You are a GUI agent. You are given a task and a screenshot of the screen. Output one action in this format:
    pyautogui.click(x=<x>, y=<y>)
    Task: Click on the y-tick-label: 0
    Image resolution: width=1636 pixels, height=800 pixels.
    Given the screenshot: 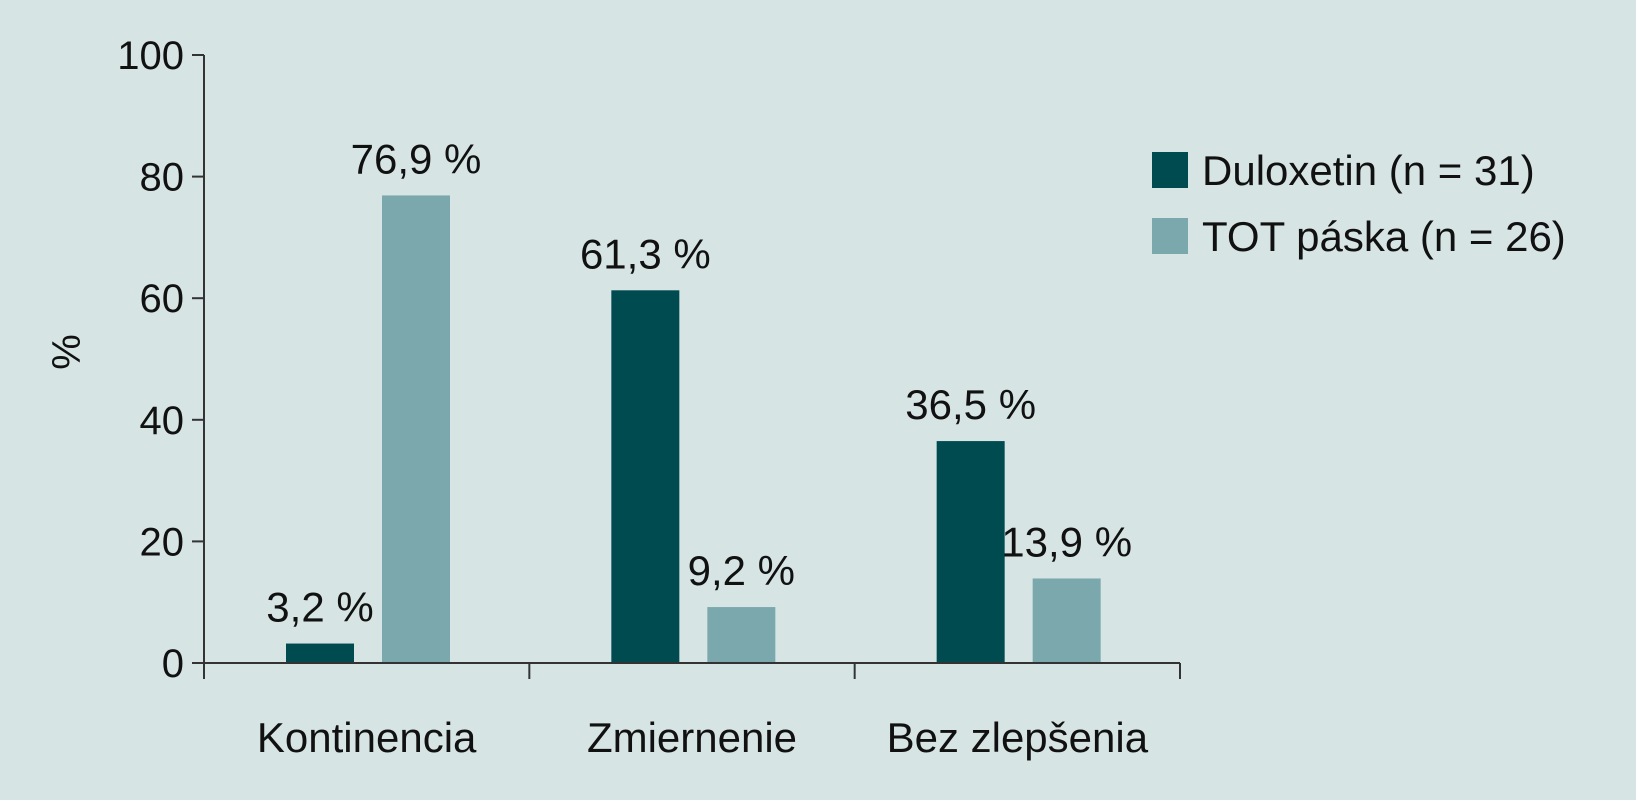 What is the action you would take?
    pyautogui.click(x=173, y=664)
    